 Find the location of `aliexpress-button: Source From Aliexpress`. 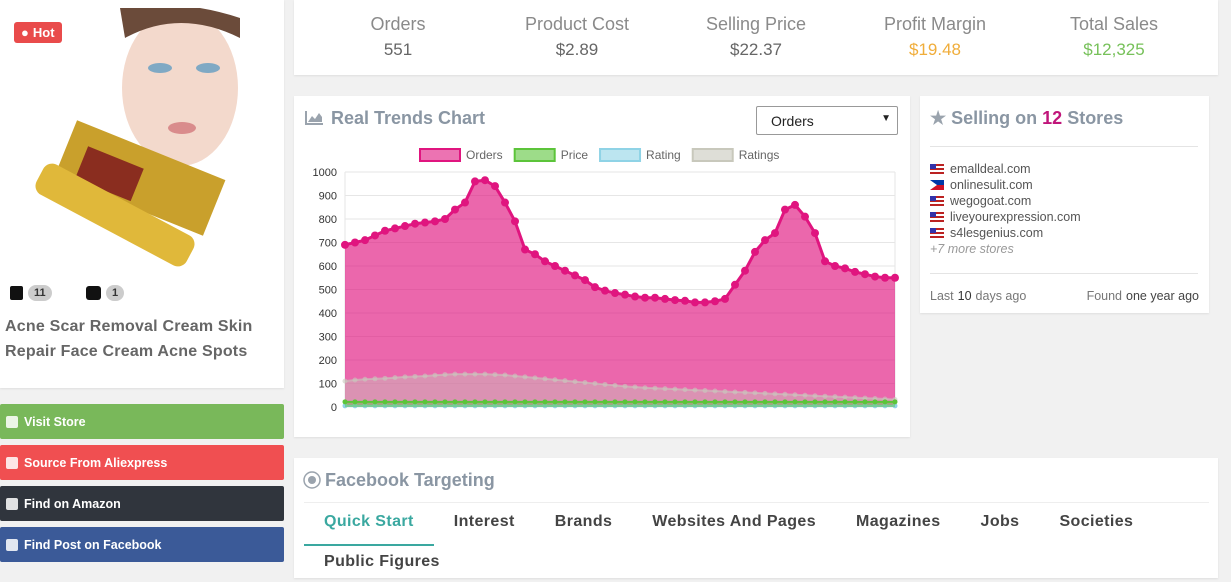

aliexpress-button: Source From Aliexpress is located at coordinates (142, 462).